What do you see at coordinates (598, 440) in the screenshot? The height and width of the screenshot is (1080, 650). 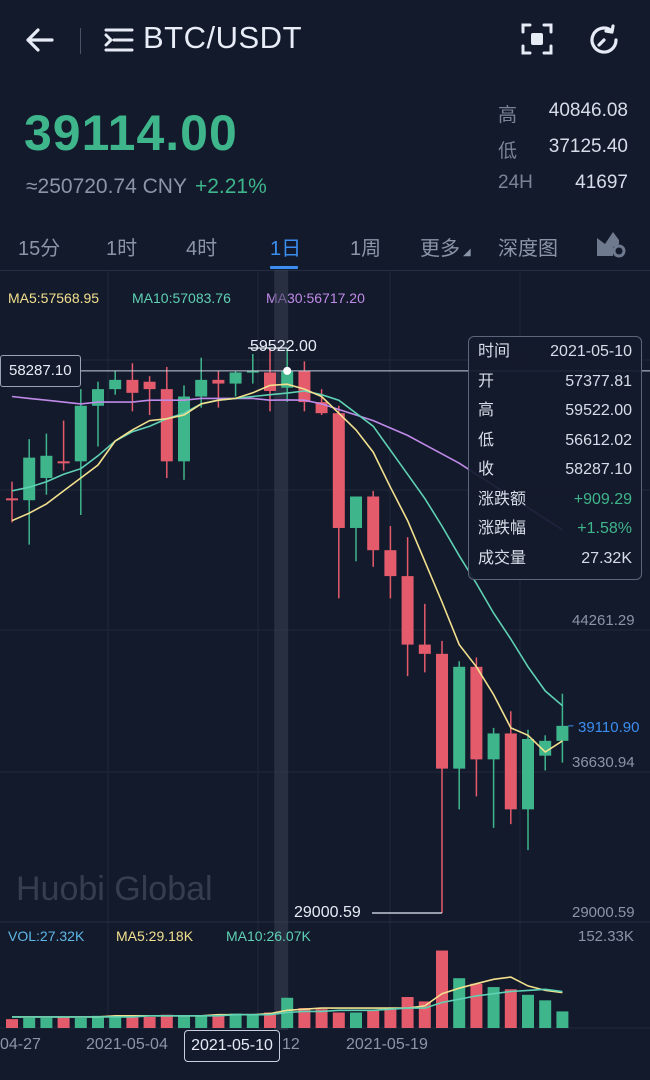 I see `tooltip-value: 56612.02` at bounding box center [598, 440].